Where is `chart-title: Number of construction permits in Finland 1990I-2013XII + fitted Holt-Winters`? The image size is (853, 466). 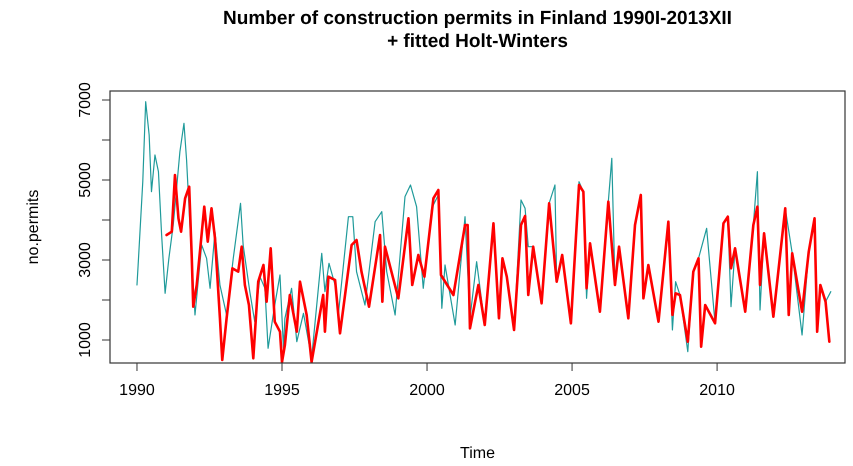
chart-title: Number of construction permits in Finland 1990I-2013XII + fitted Holt-Winters is located at coordinates (477, 30).